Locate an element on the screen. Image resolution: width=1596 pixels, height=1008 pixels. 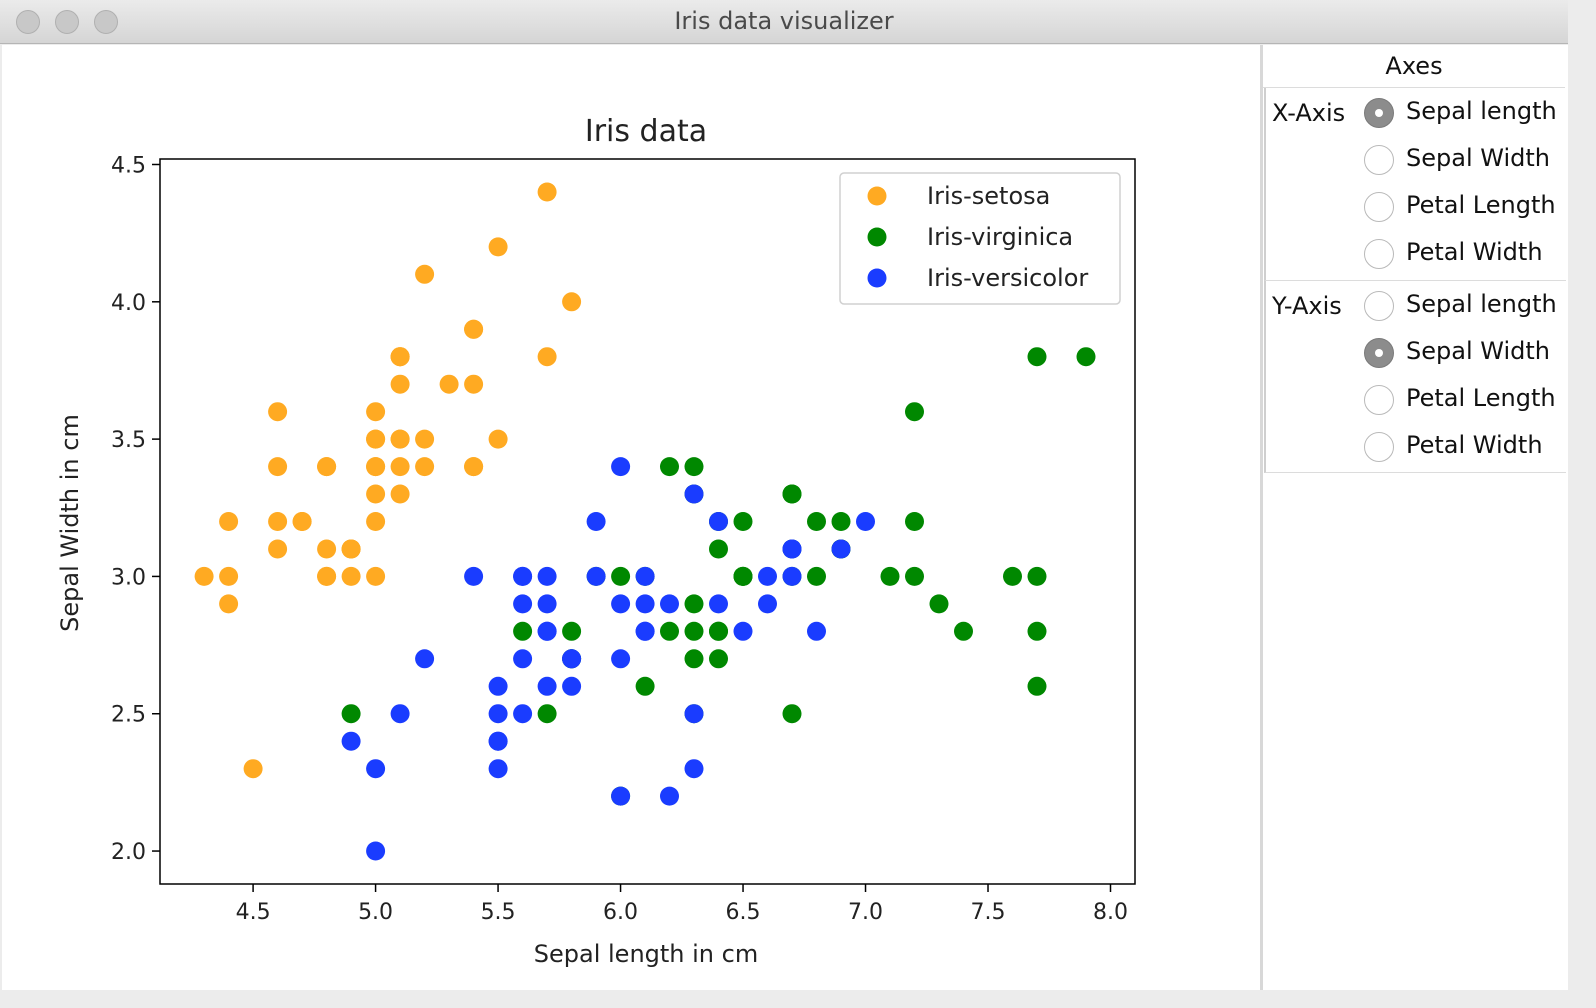
radio-label: Sepal Width is located at coordinates (1478, 158).